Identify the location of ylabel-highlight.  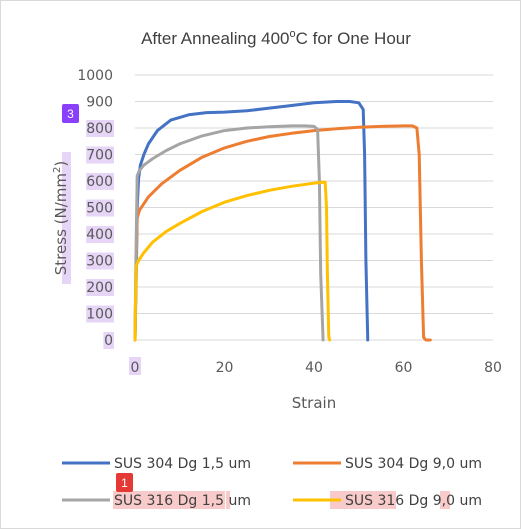
(66, 218).